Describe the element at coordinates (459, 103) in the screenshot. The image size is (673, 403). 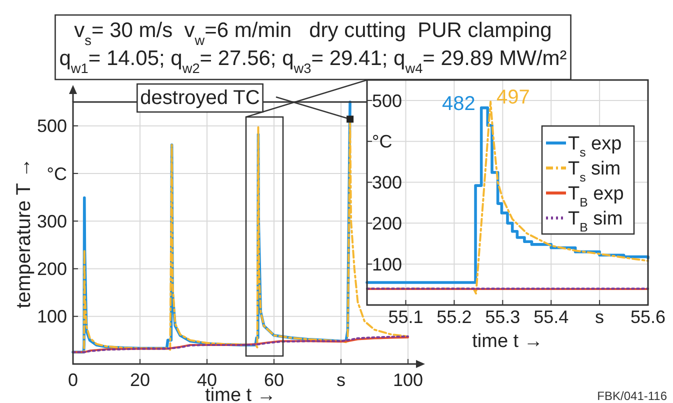
I see `annotation: 482` at that location.